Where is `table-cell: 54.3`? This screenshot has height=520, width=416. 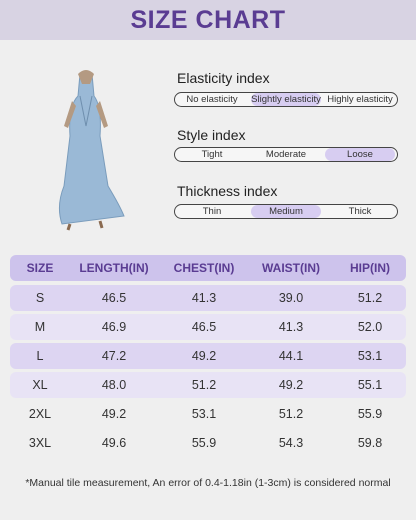
table-cell: 54.3 is located at coordinates (291, 443).